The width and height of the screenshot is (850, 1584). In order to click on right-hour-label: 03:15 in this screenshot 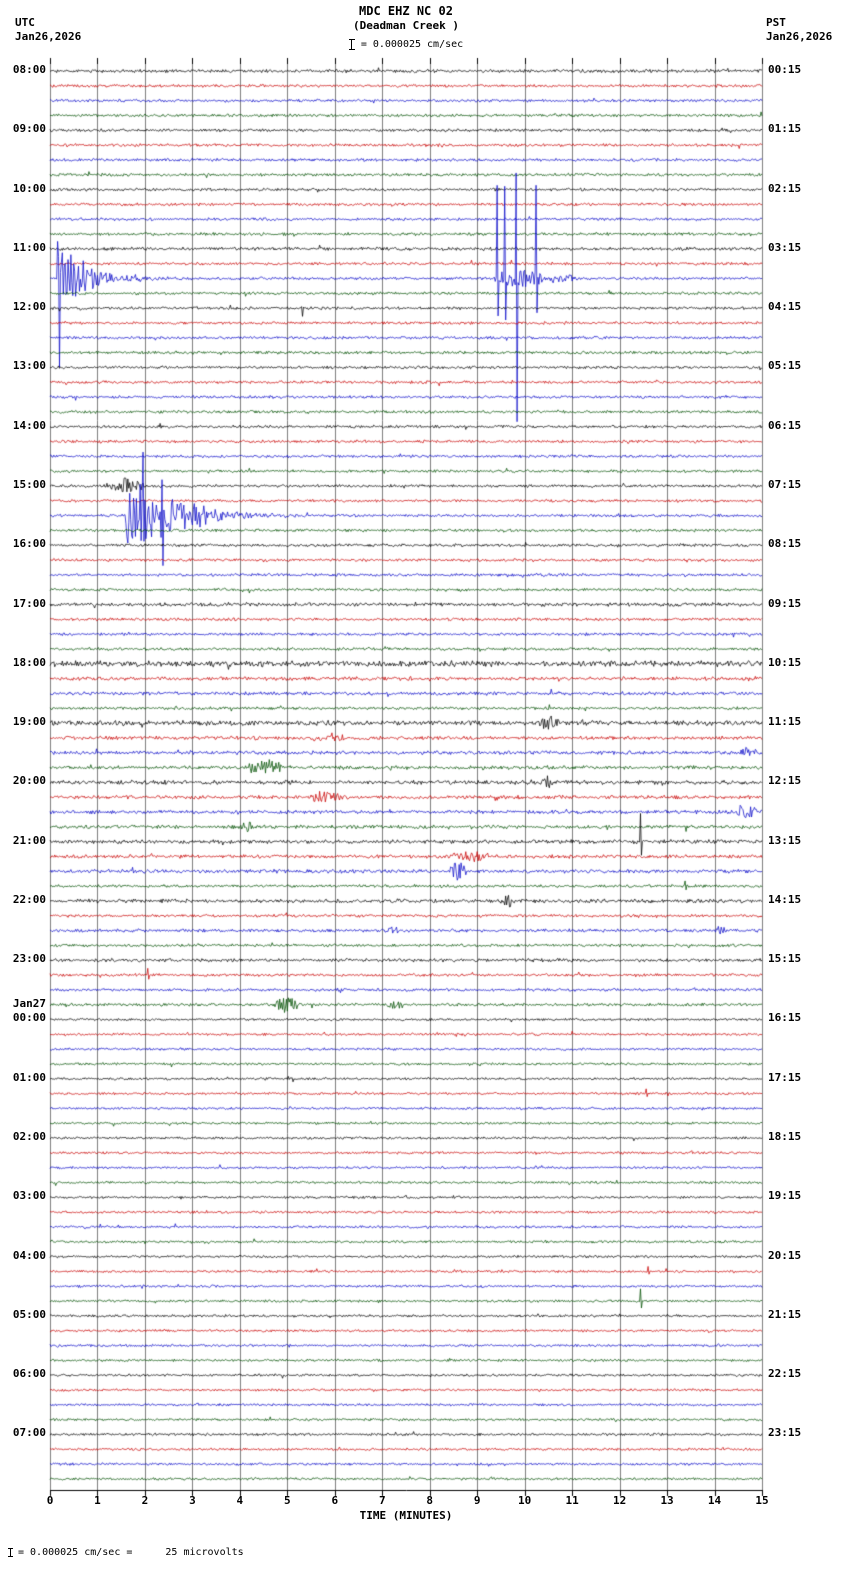, I will do `click(785, 247)`.